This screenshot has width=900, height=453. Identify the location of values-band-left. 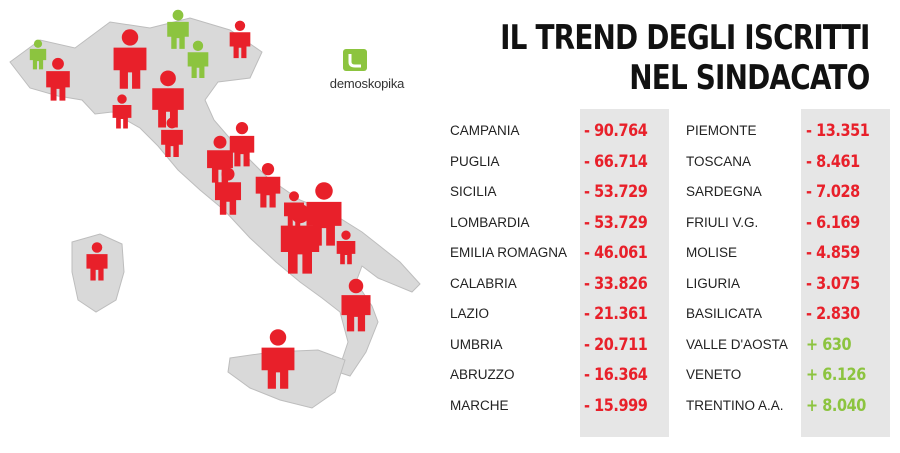
(624, 273).